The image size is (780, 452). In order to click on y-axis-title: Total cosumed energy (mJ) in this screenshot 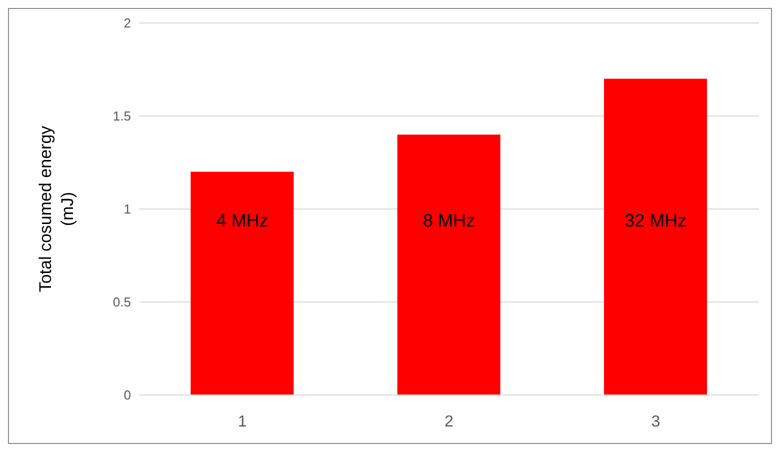, I will do `click(56, 209)`.